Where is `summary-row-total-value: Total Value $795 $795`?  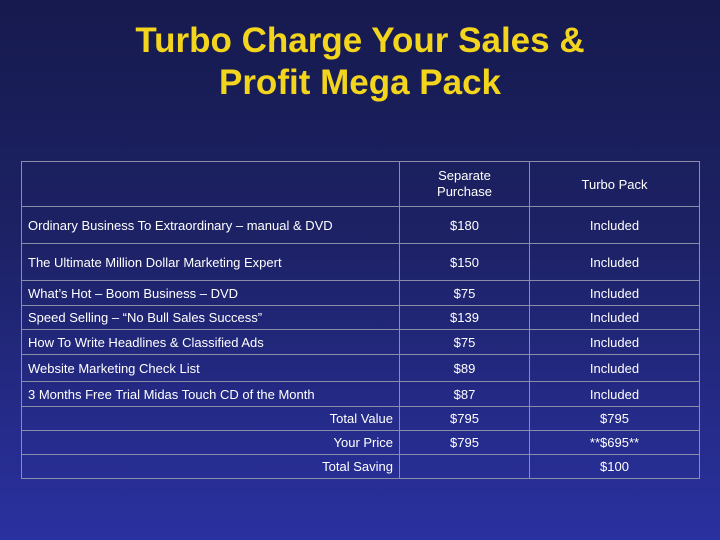
summary-row-total-value: Total Value $795 $795 is located at coordinates (360, 418).